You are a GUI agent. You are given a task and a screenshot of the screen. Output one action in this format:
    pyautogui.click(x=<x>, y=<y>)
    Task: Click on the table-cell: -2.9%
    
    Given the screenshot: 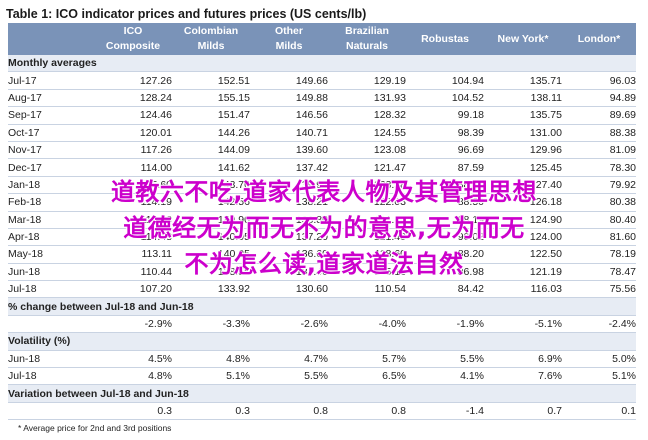 What is the action you would take?
    pyautogui.click(x=133, y=324)
    